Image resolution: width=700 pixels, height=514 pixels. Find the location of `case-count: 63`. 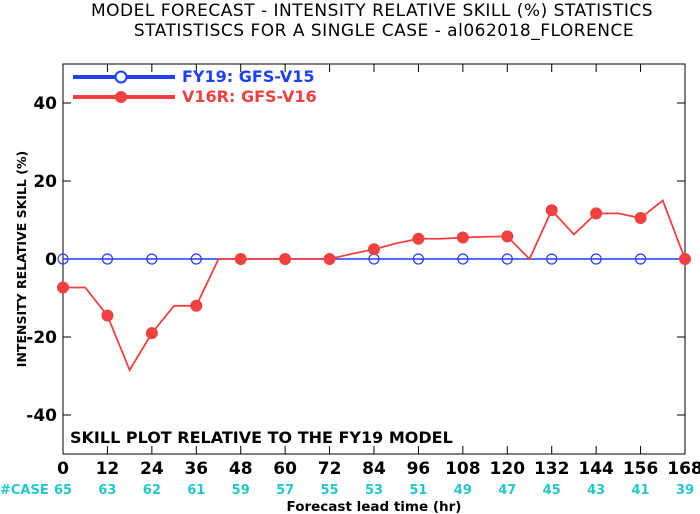

case-count: 63 is located at coordinates (107, 490).